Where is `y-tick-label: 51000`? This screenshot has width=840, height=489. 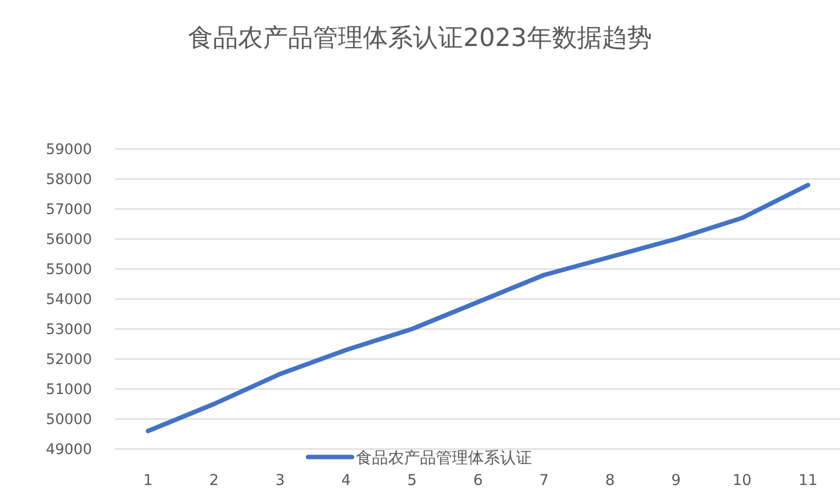 y-tick-label: 51000 is located at coordinates (69, 390).